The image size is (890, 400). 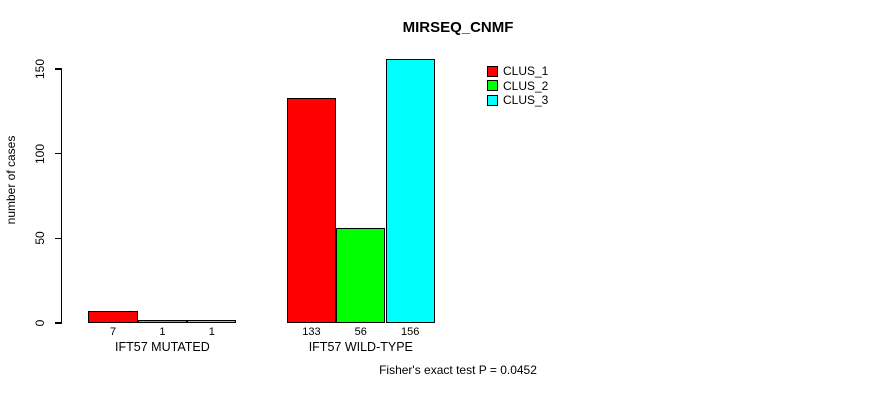 What do you see at coordinates (360, 347) in the screenshot?
I see `group-label-ift57-wild-type: IFT57 WILD-TYPE` at bounding box center [360, 347].